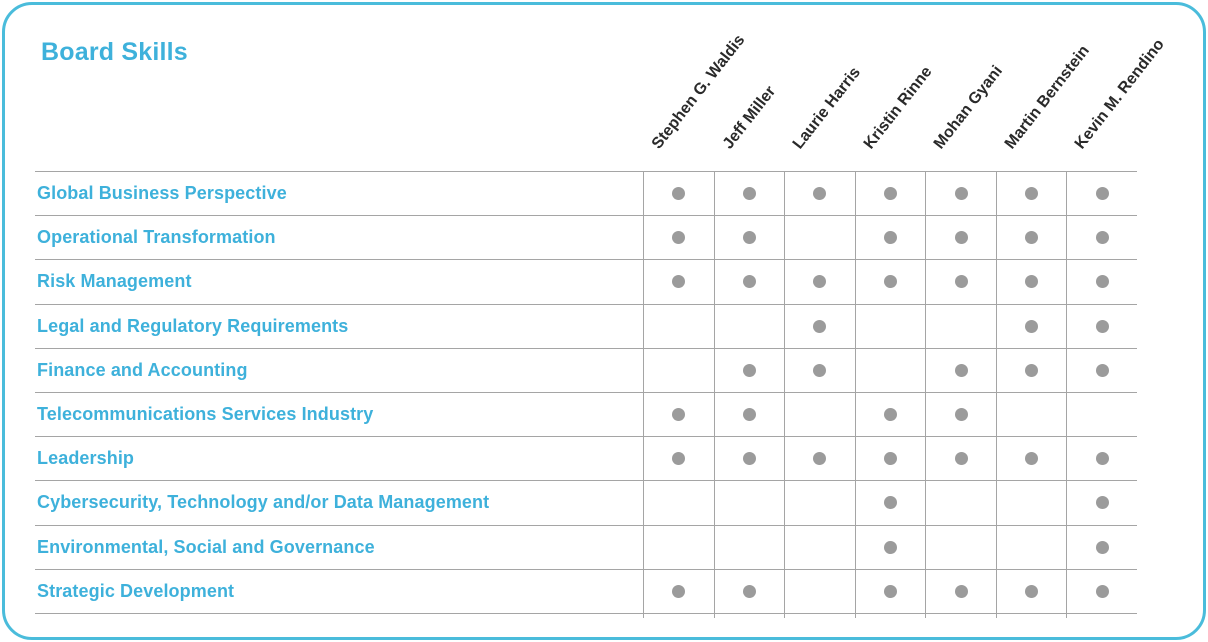 The width and height of the screenshot is (1208, 642). What do you see at coordinates (586, 237) in the screenshot?
I see `skill-row: Operational Transformation` at bounding box center [586, 237].